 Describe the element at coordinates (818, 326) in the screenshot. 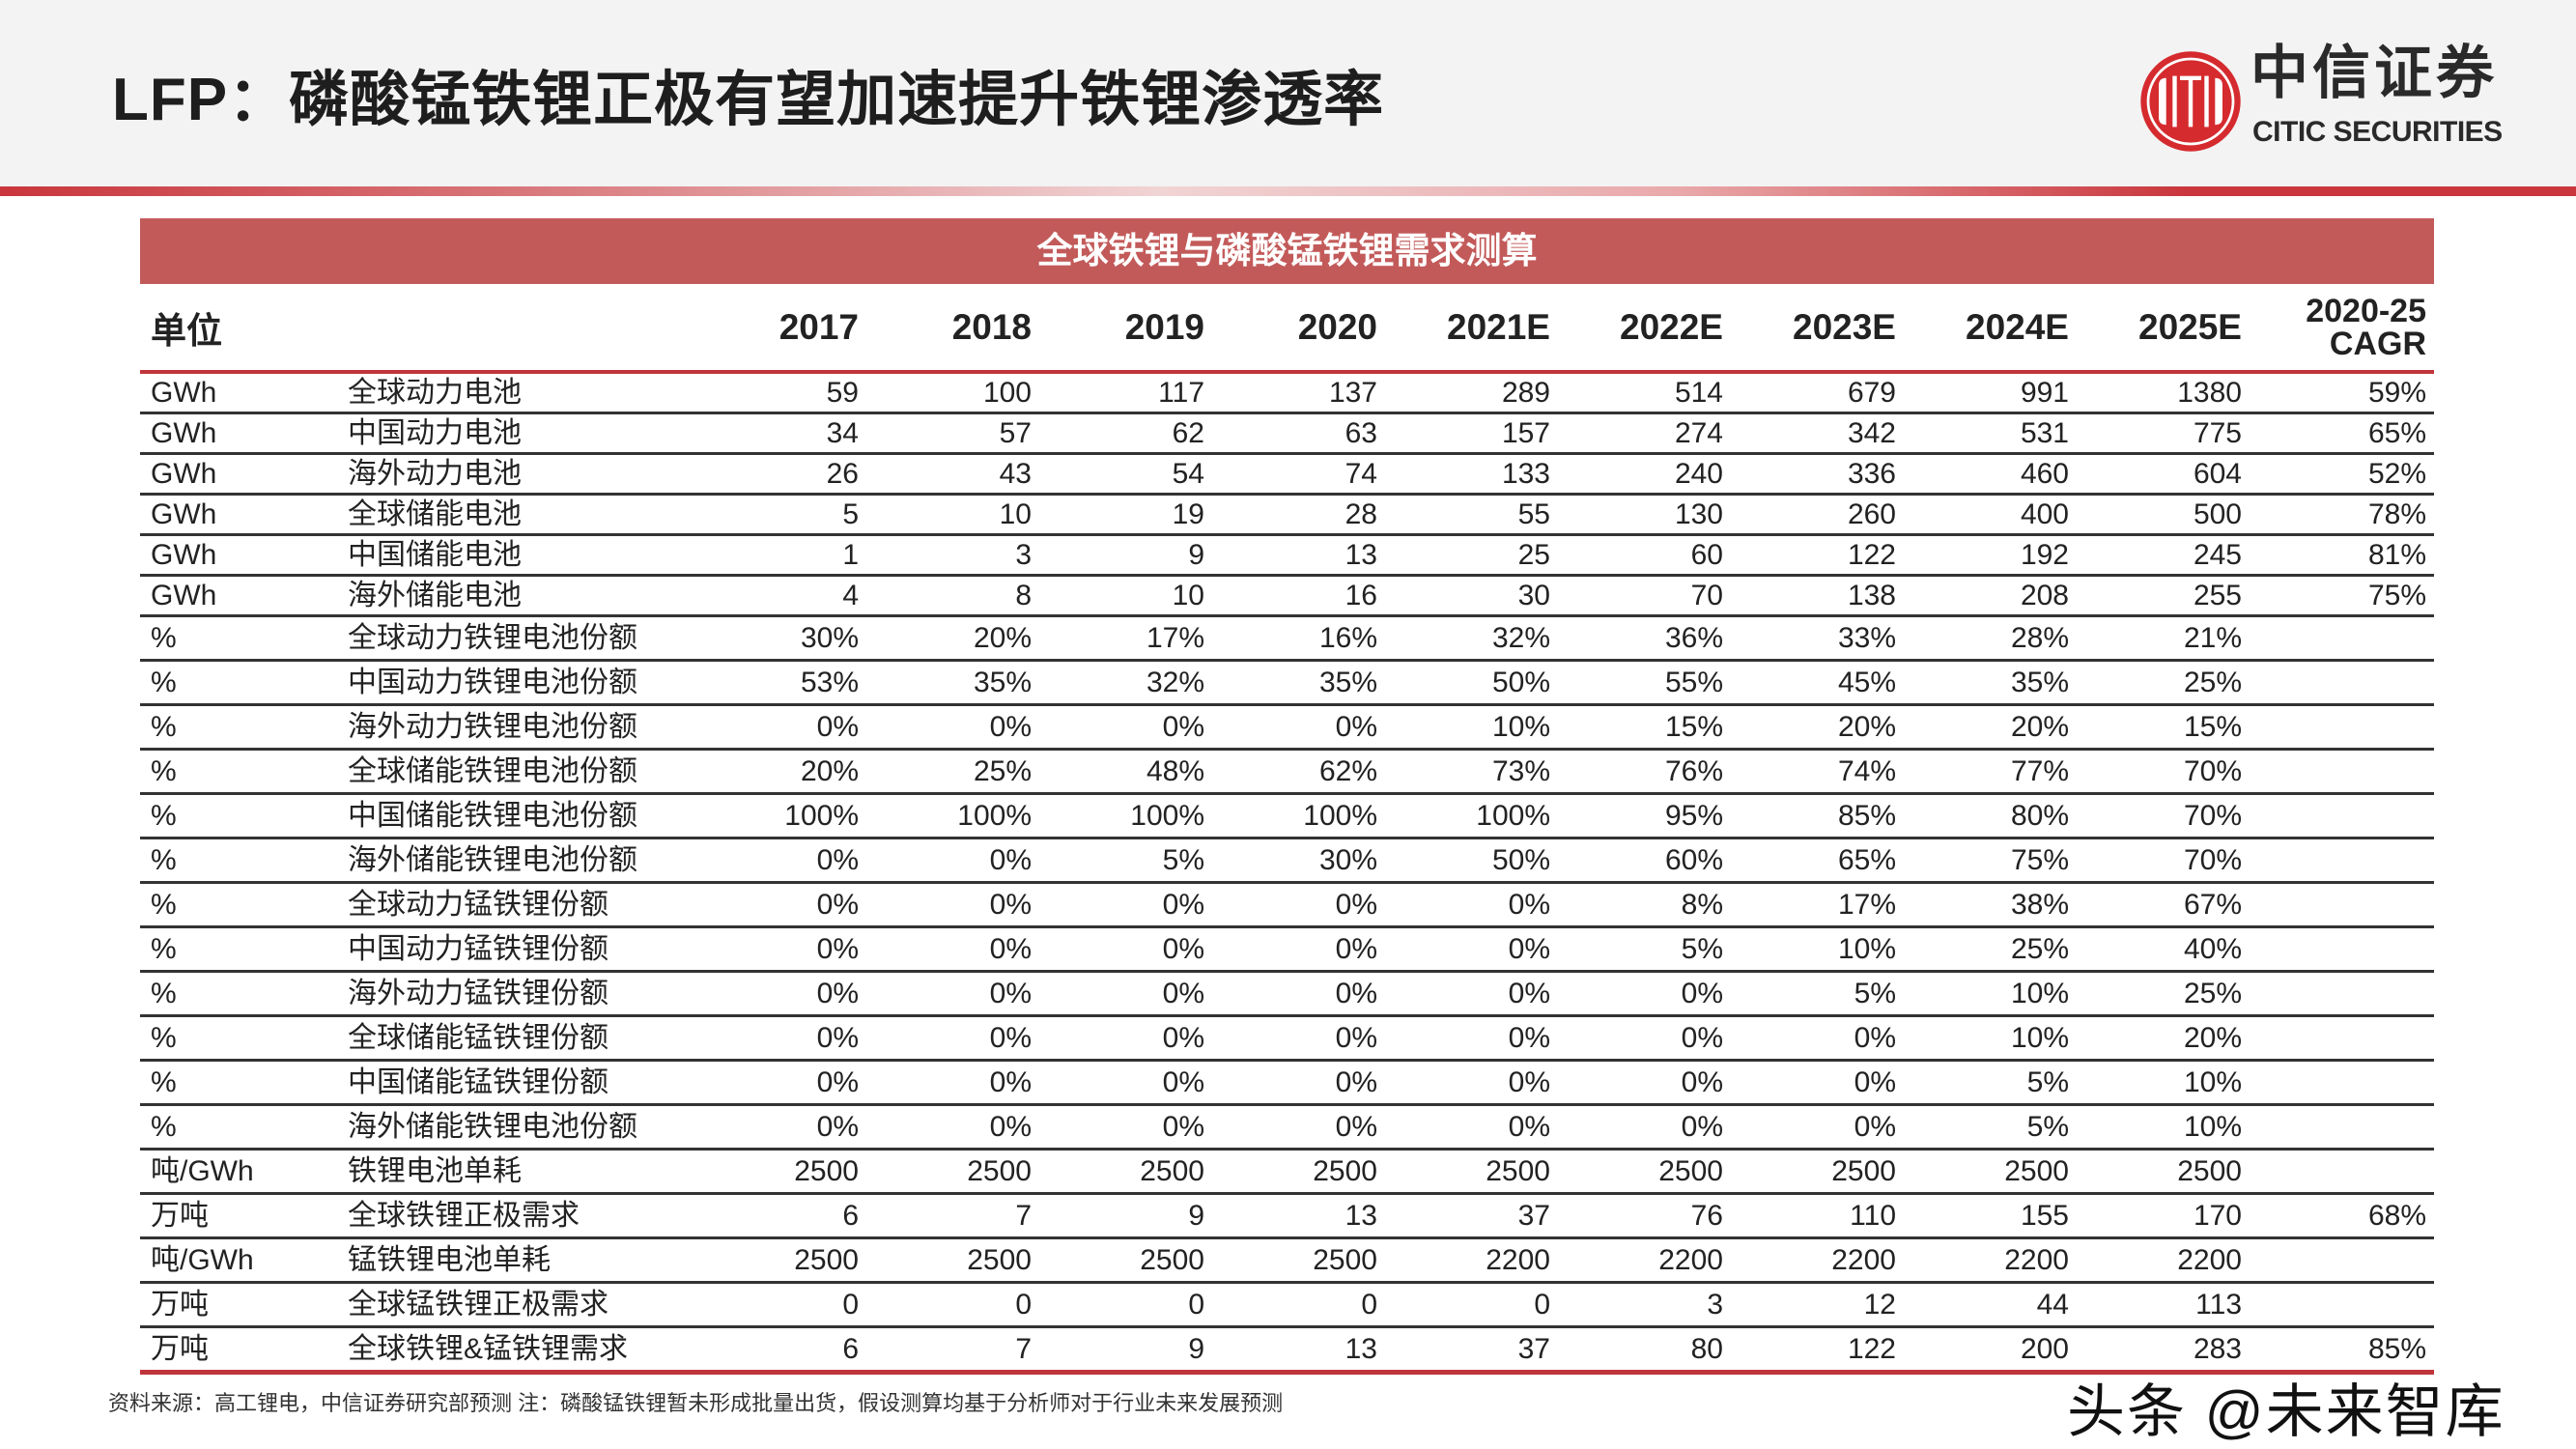

I see `col-header: 2017` at that location.